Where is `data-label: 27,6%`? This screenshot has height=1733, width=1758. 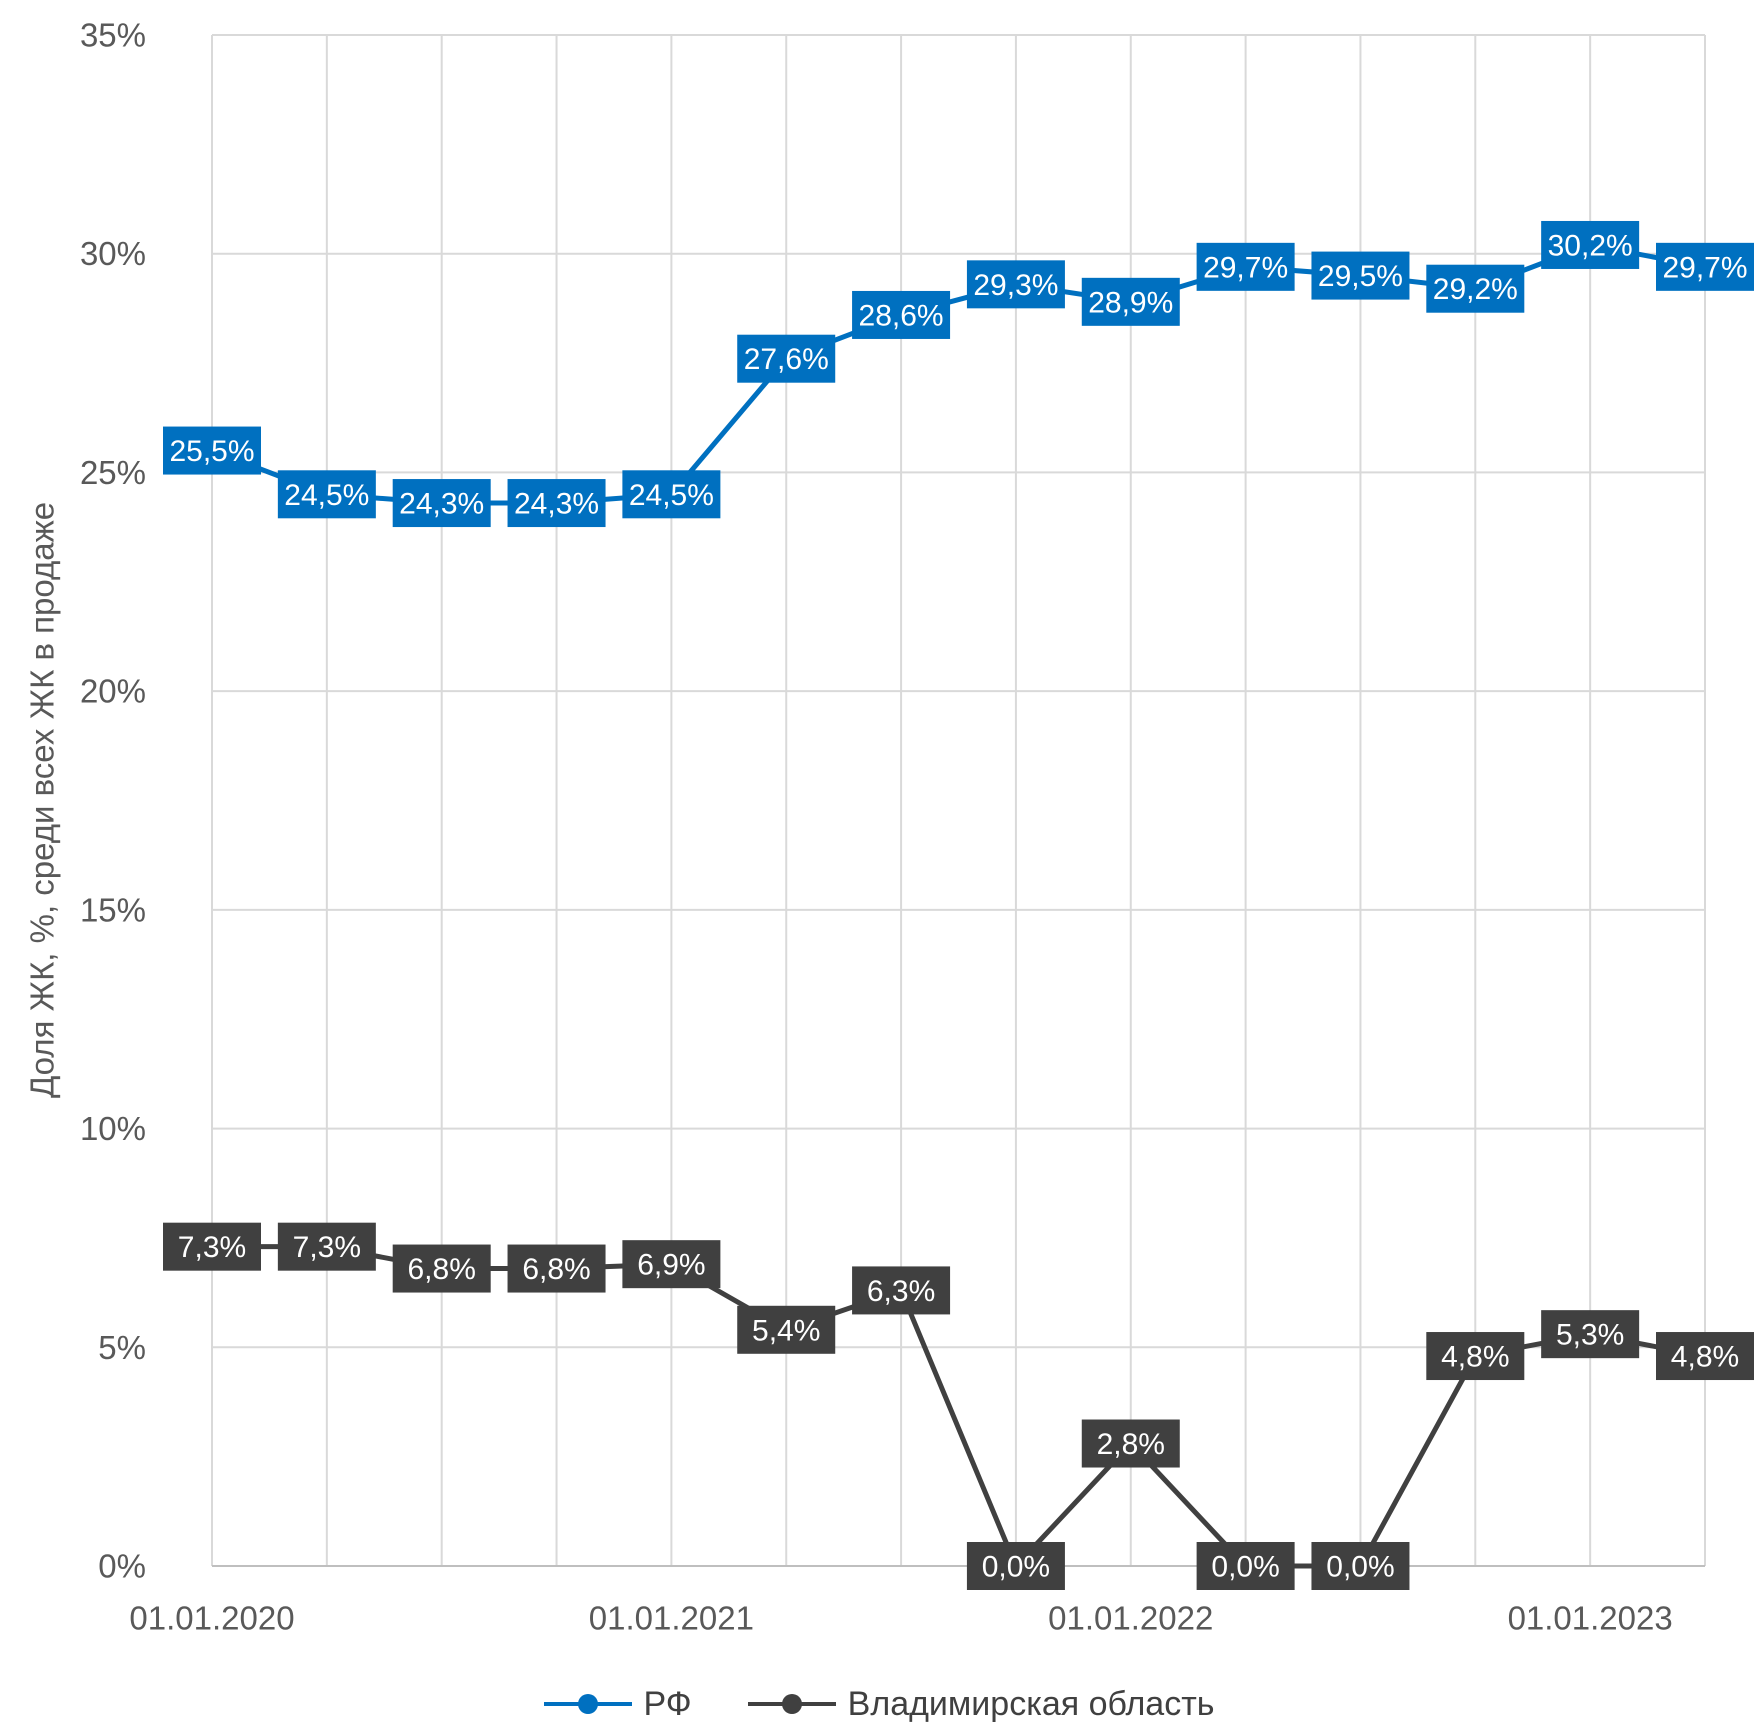 data-label: 27,6% is located at coordinates (786, 359).